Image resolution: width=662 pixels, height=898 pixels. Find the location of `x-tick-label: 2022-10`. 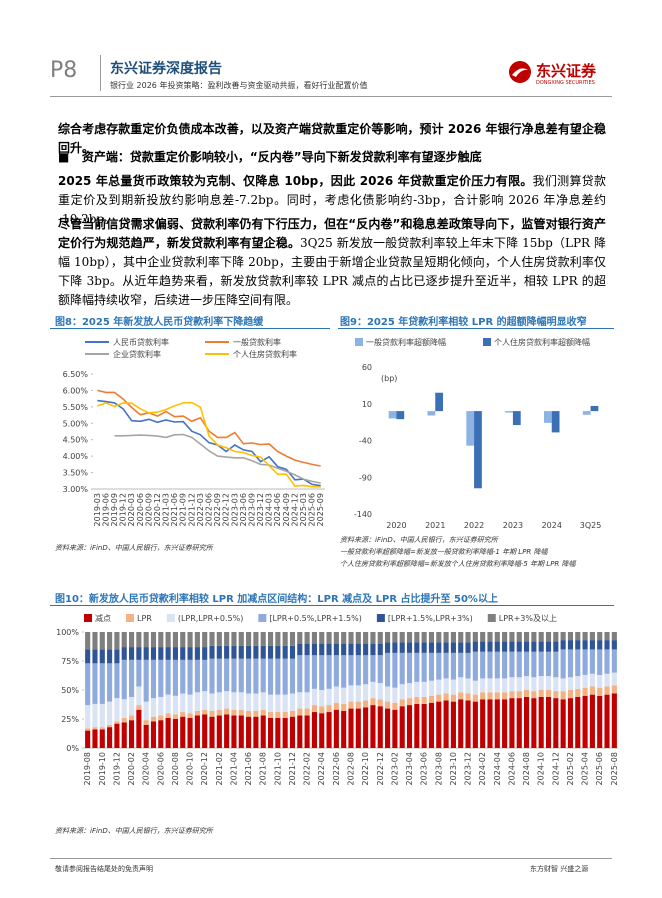

x-tick-label: 2022-10 is located at coordinates (365, 768).